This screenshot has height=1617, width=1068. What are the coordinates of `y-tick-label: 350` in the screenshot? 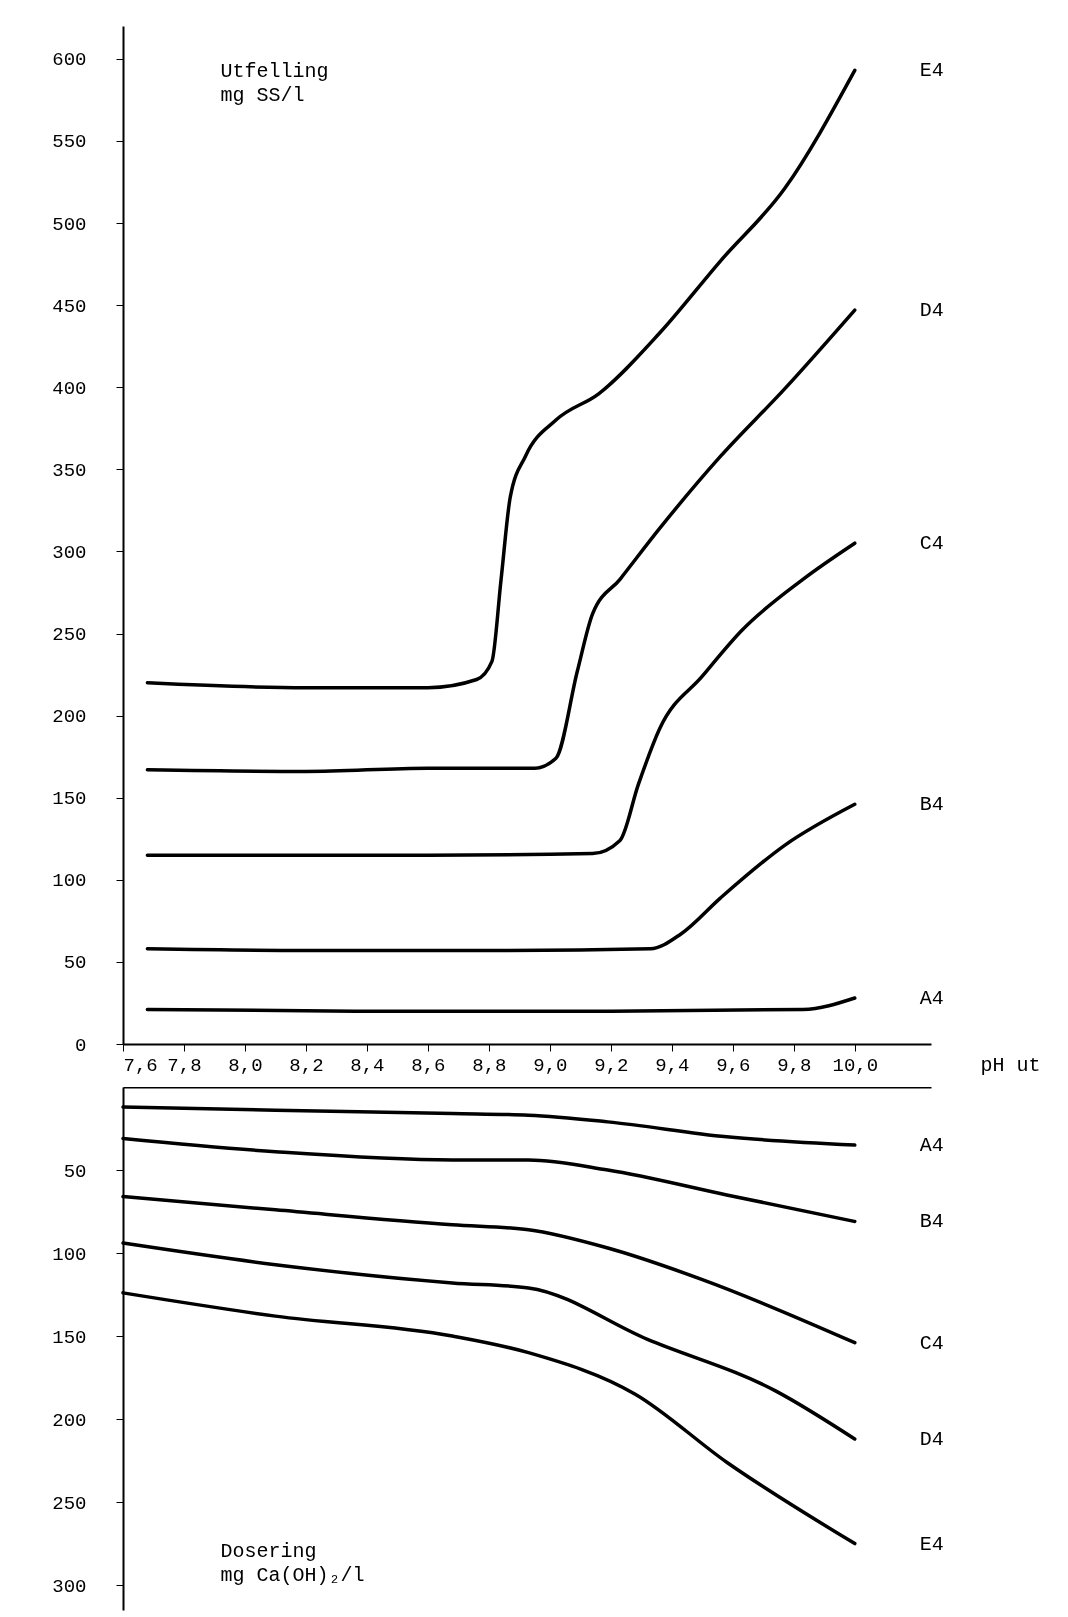 It's located at (69, 470).